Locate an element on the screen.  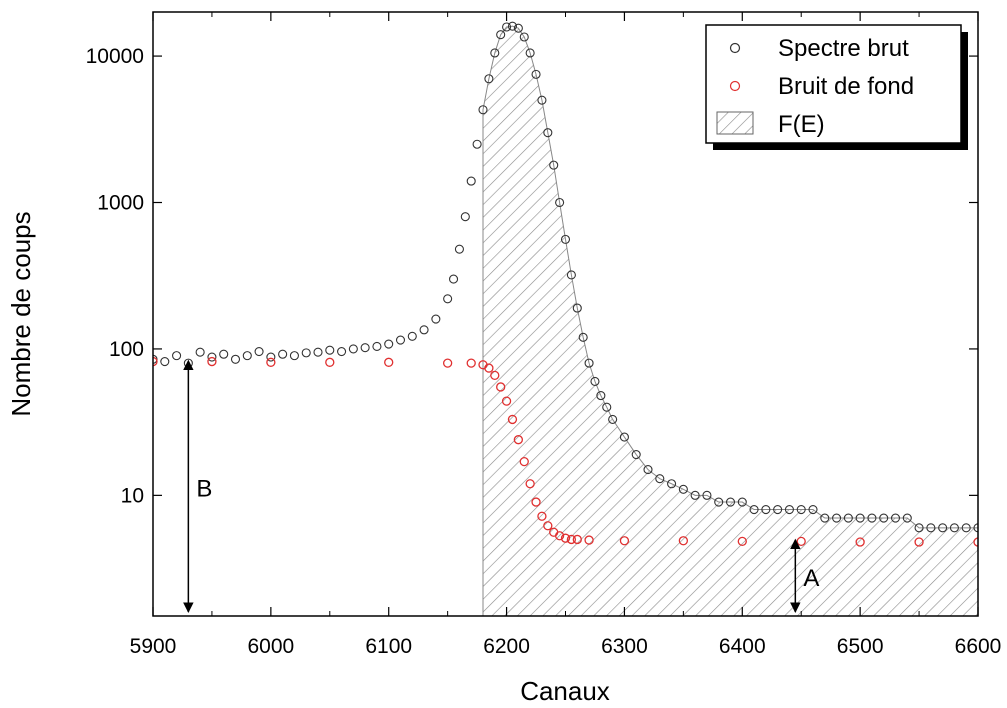
legend: Spectre brut Bruit de fond F(E) is located at coordinates (836, 87).